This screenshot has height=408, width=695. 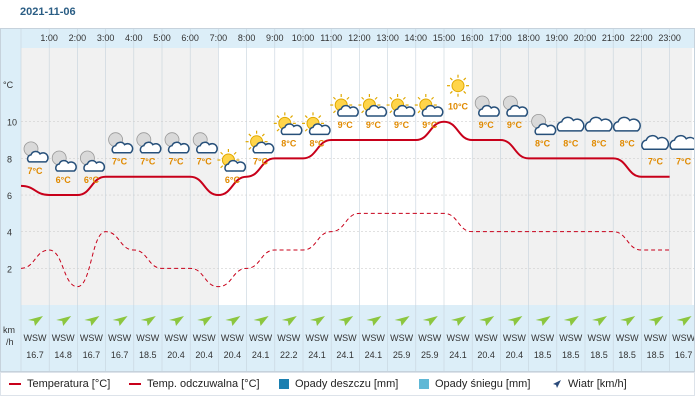 What do you see at coordinates (10, 200) in the screenshot?
I see `axis-panel` at bounding box center [10, 200].